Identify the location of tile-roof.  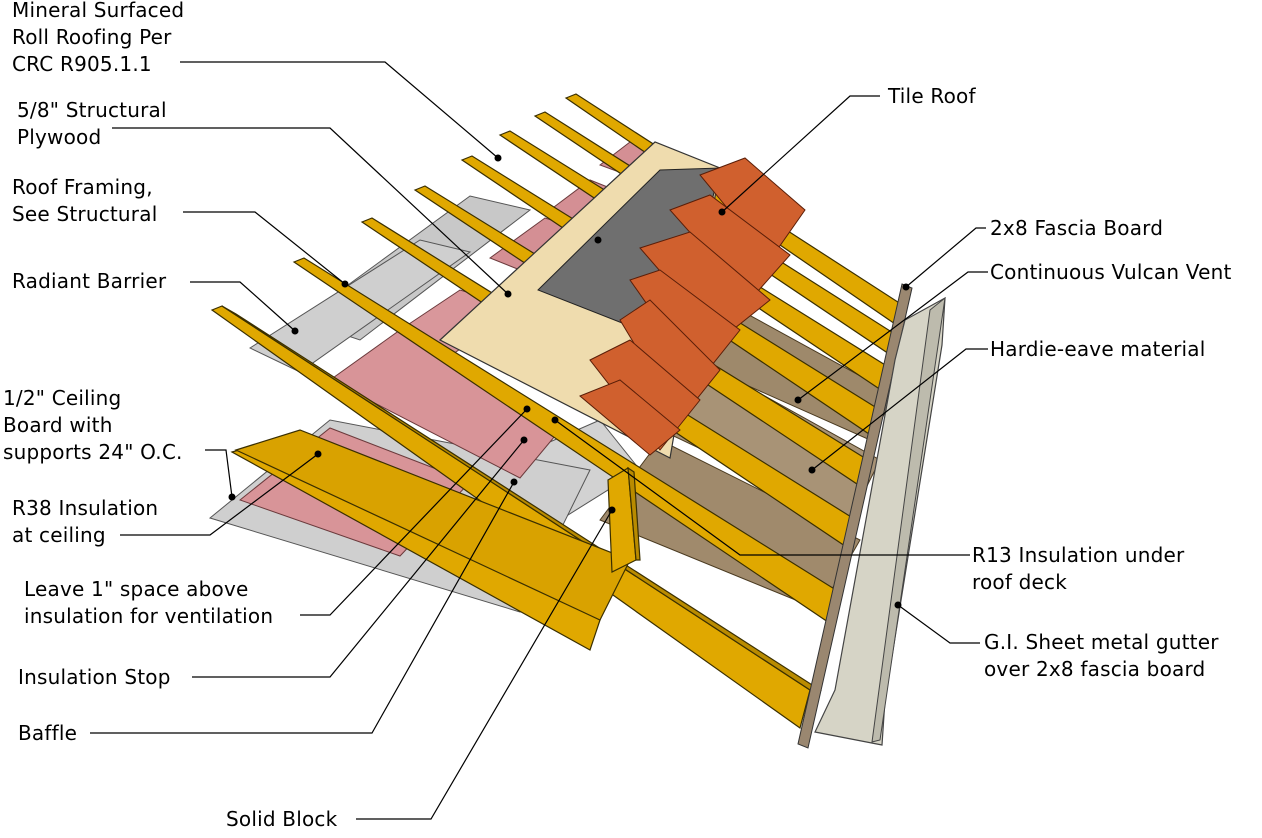
(692, 306).